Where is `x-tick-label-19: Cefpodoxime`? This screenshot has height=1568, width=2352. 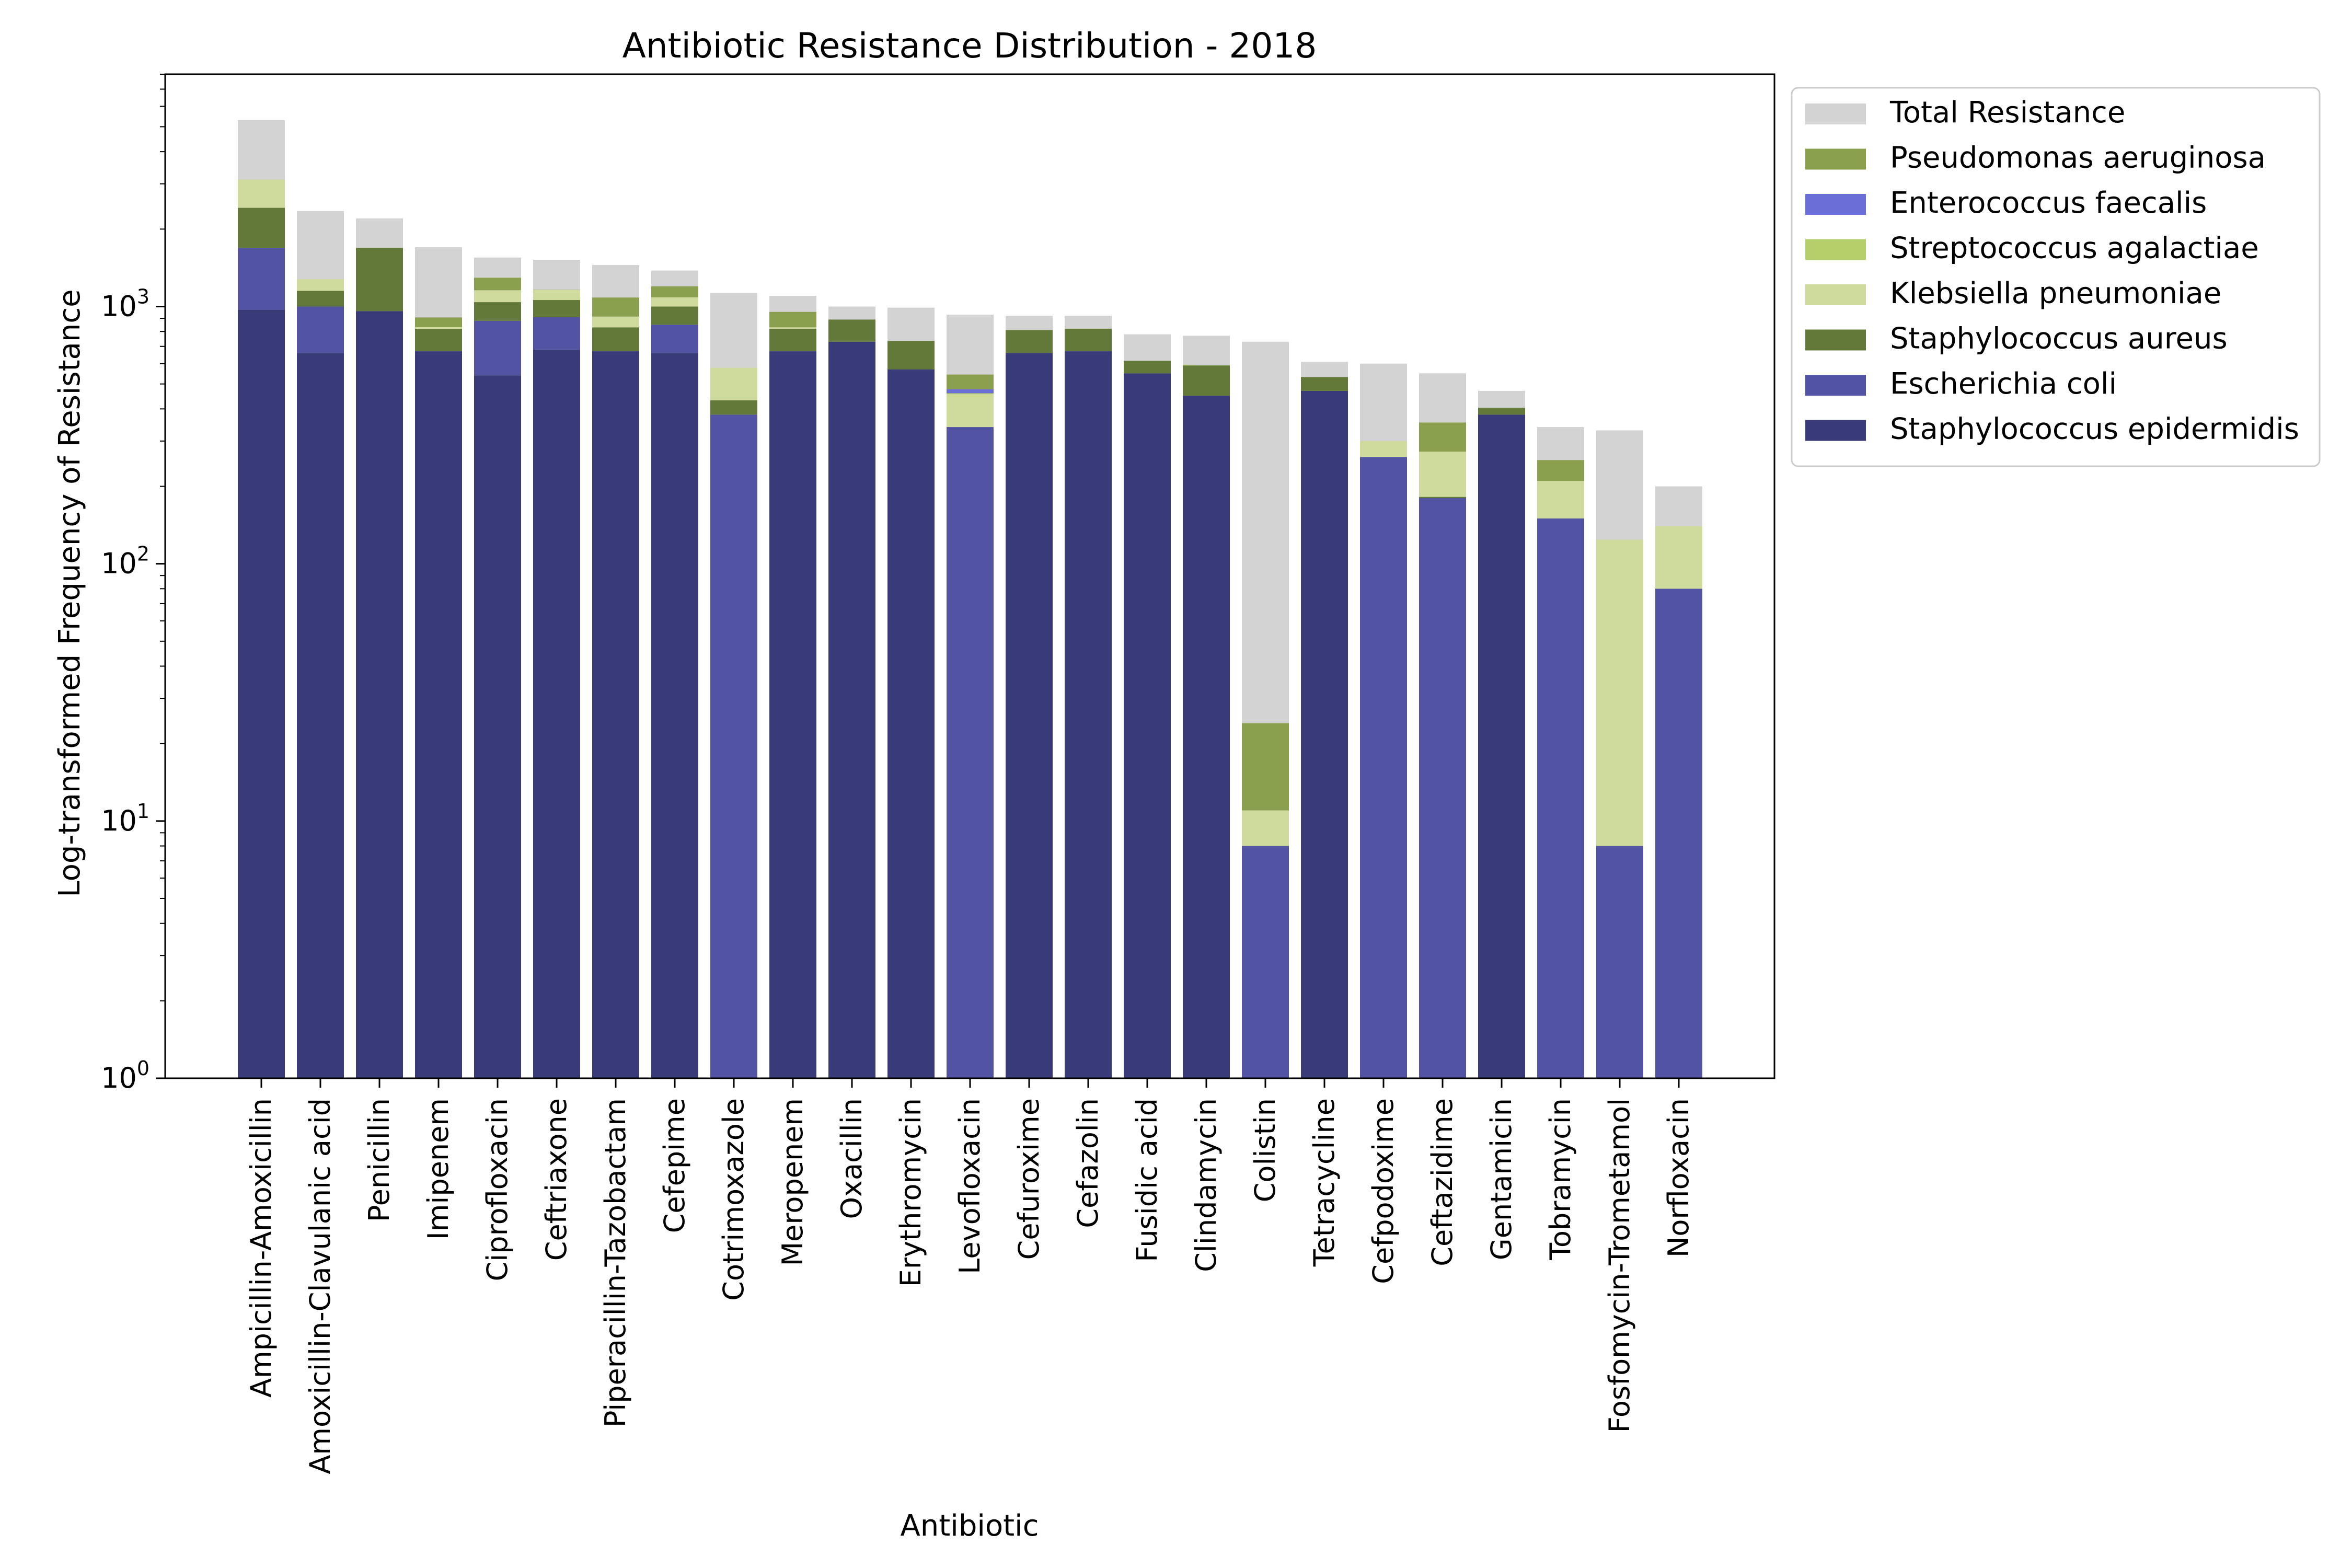 x-tick-label-19: Cefpodoxime is located at coordinates (1383, 1191).